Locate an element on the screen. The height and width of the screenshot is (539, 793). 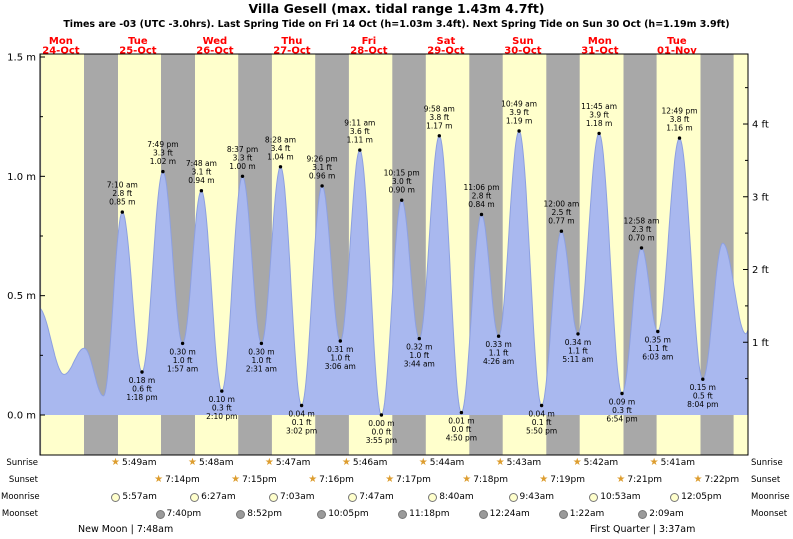
tide-annotation: 0.5 ft is located at coordinates (703, 396).